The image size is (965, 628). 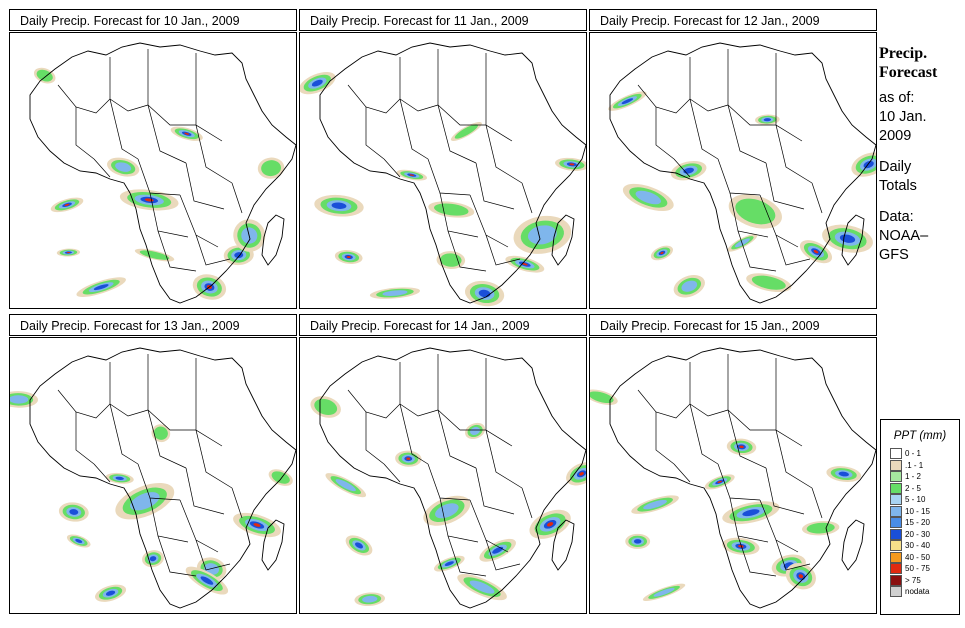 I want to click on asof-year: 2009, so click(x=895, y=136).